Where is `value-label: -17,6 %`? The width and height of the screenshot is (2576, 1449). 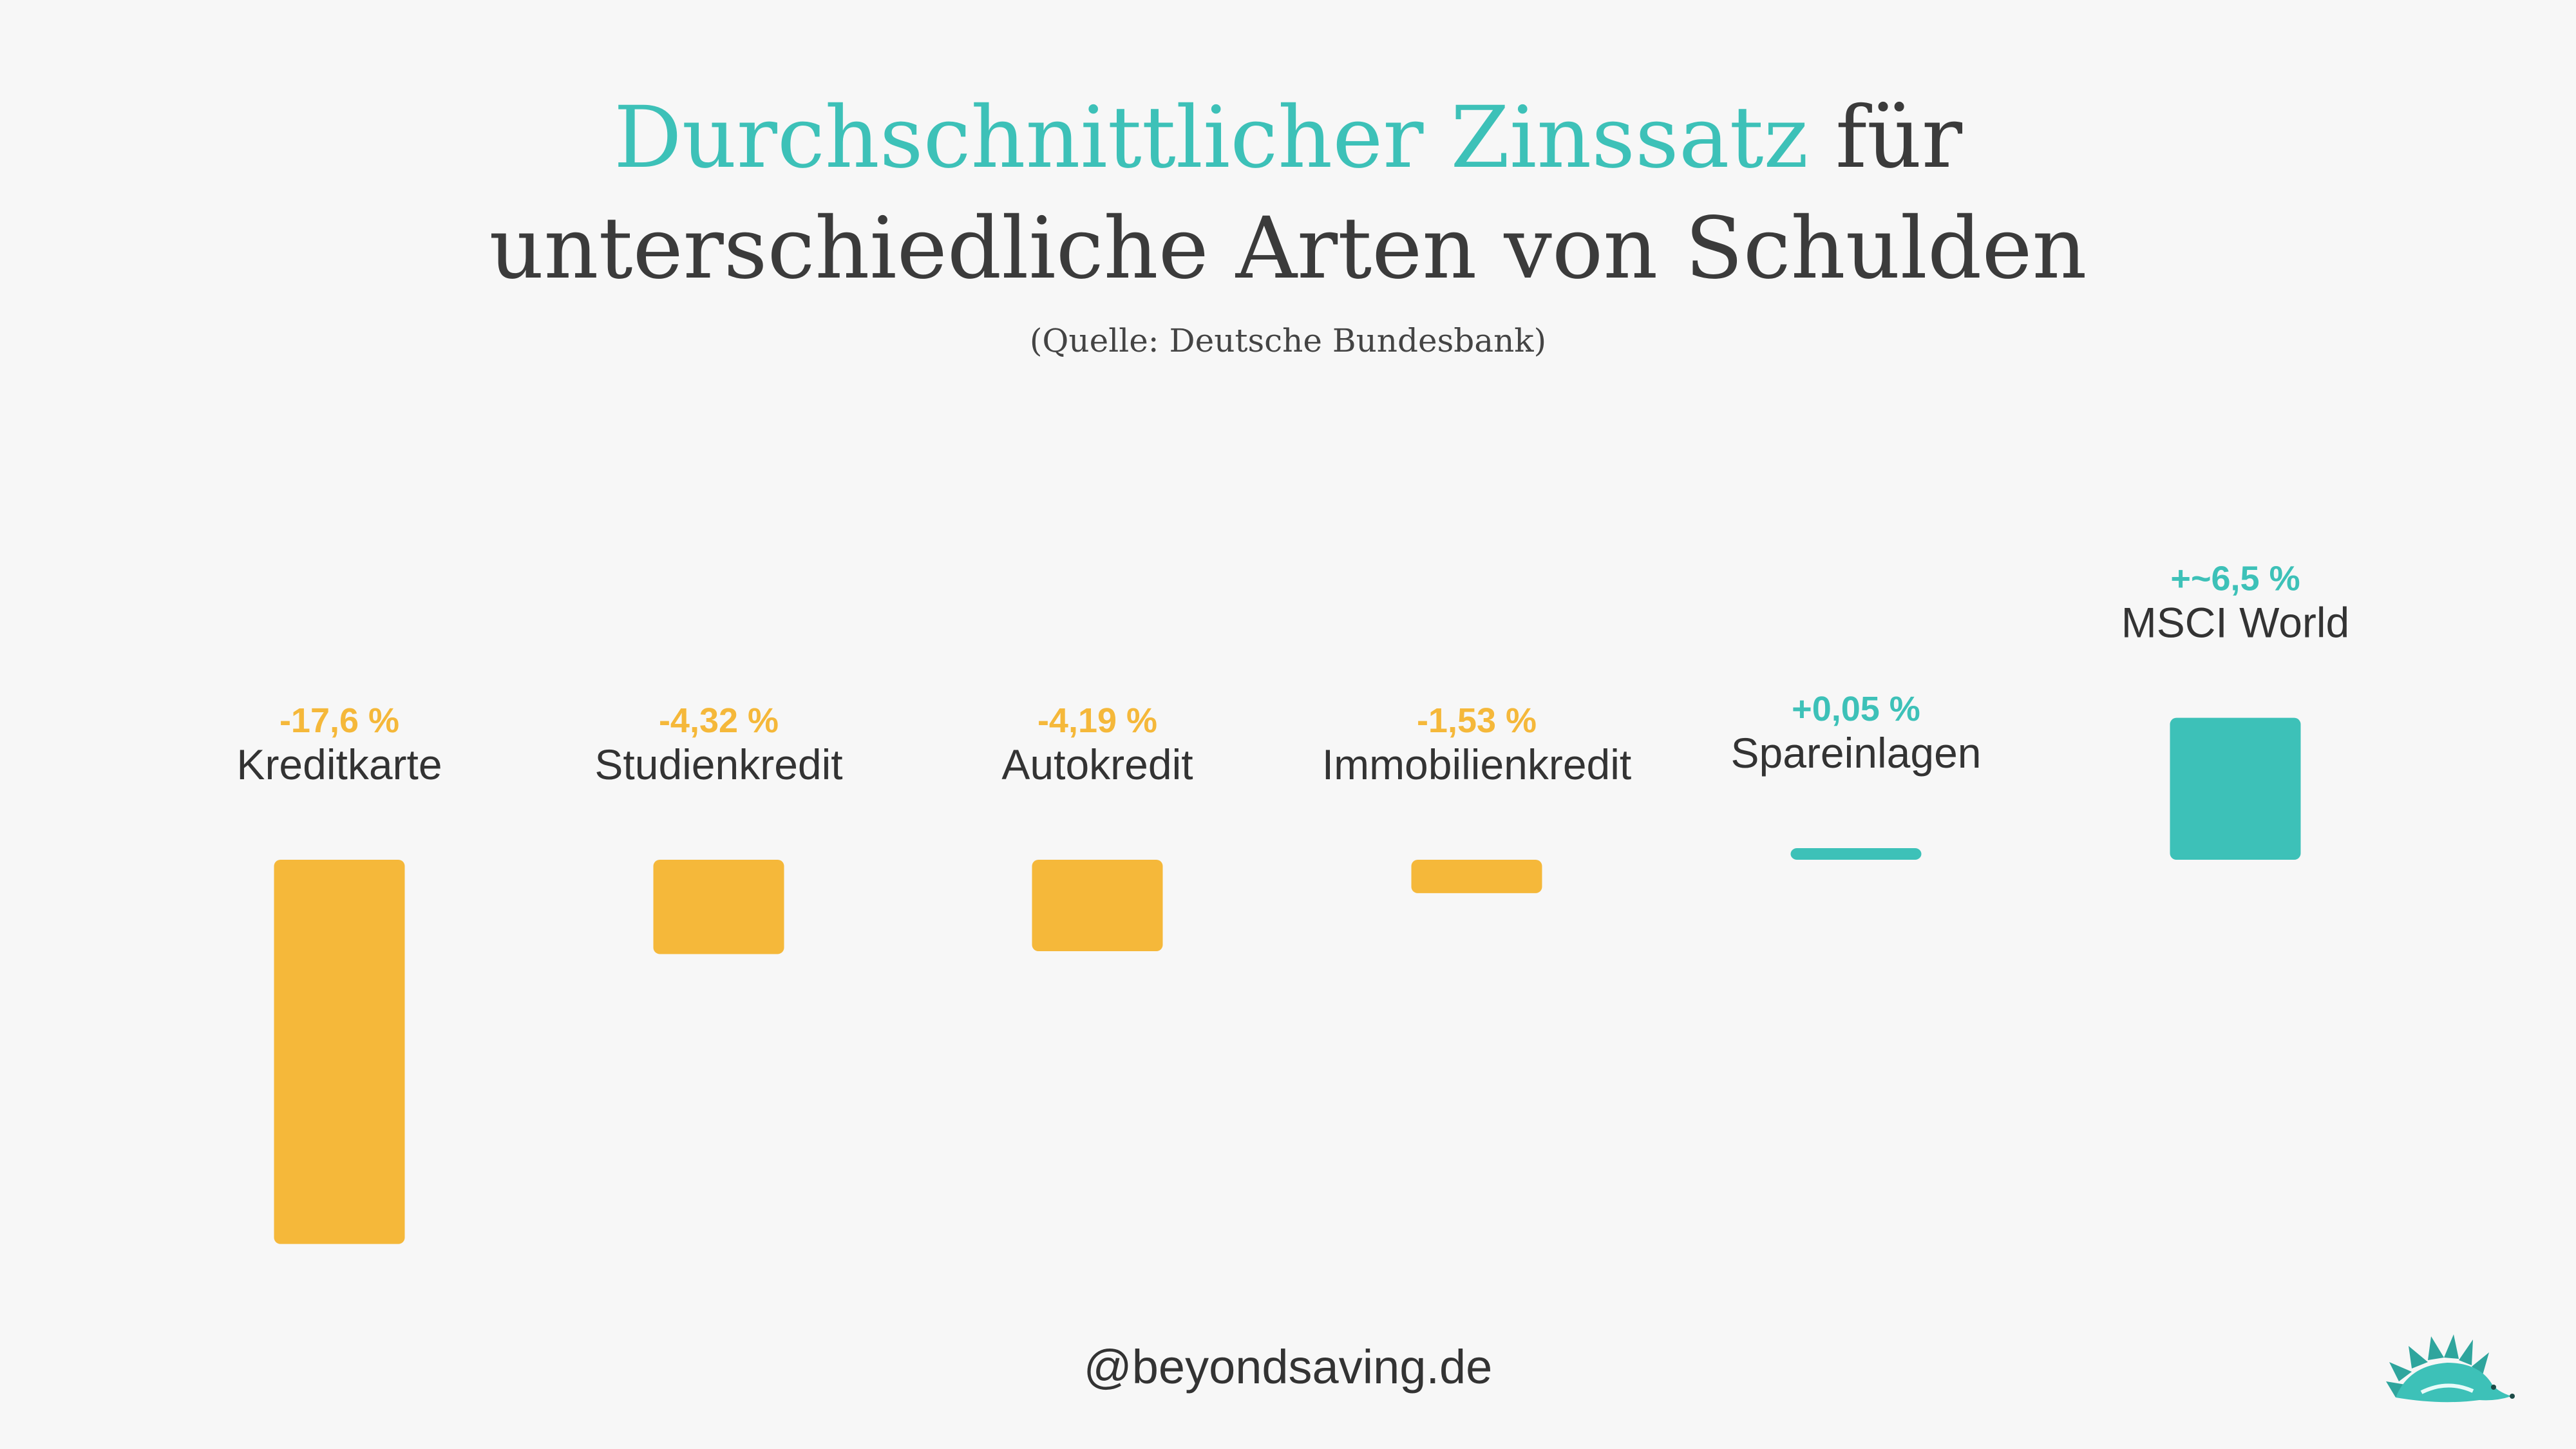 value-label: -17,6 % is located at coordinates (339, 720).